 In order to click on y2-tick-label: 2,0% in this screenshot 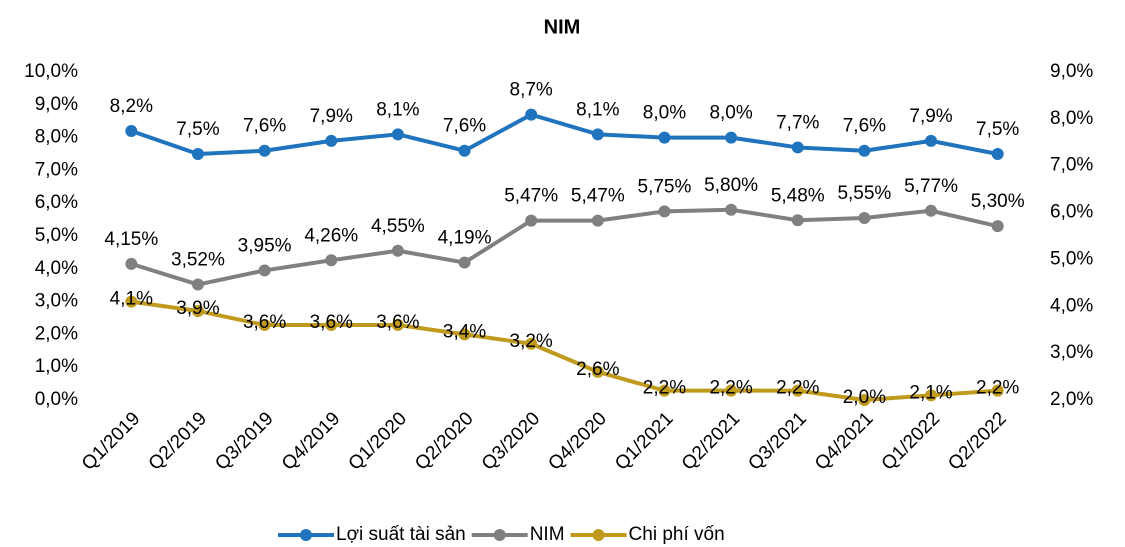, I will do `click(1071, 399)`.